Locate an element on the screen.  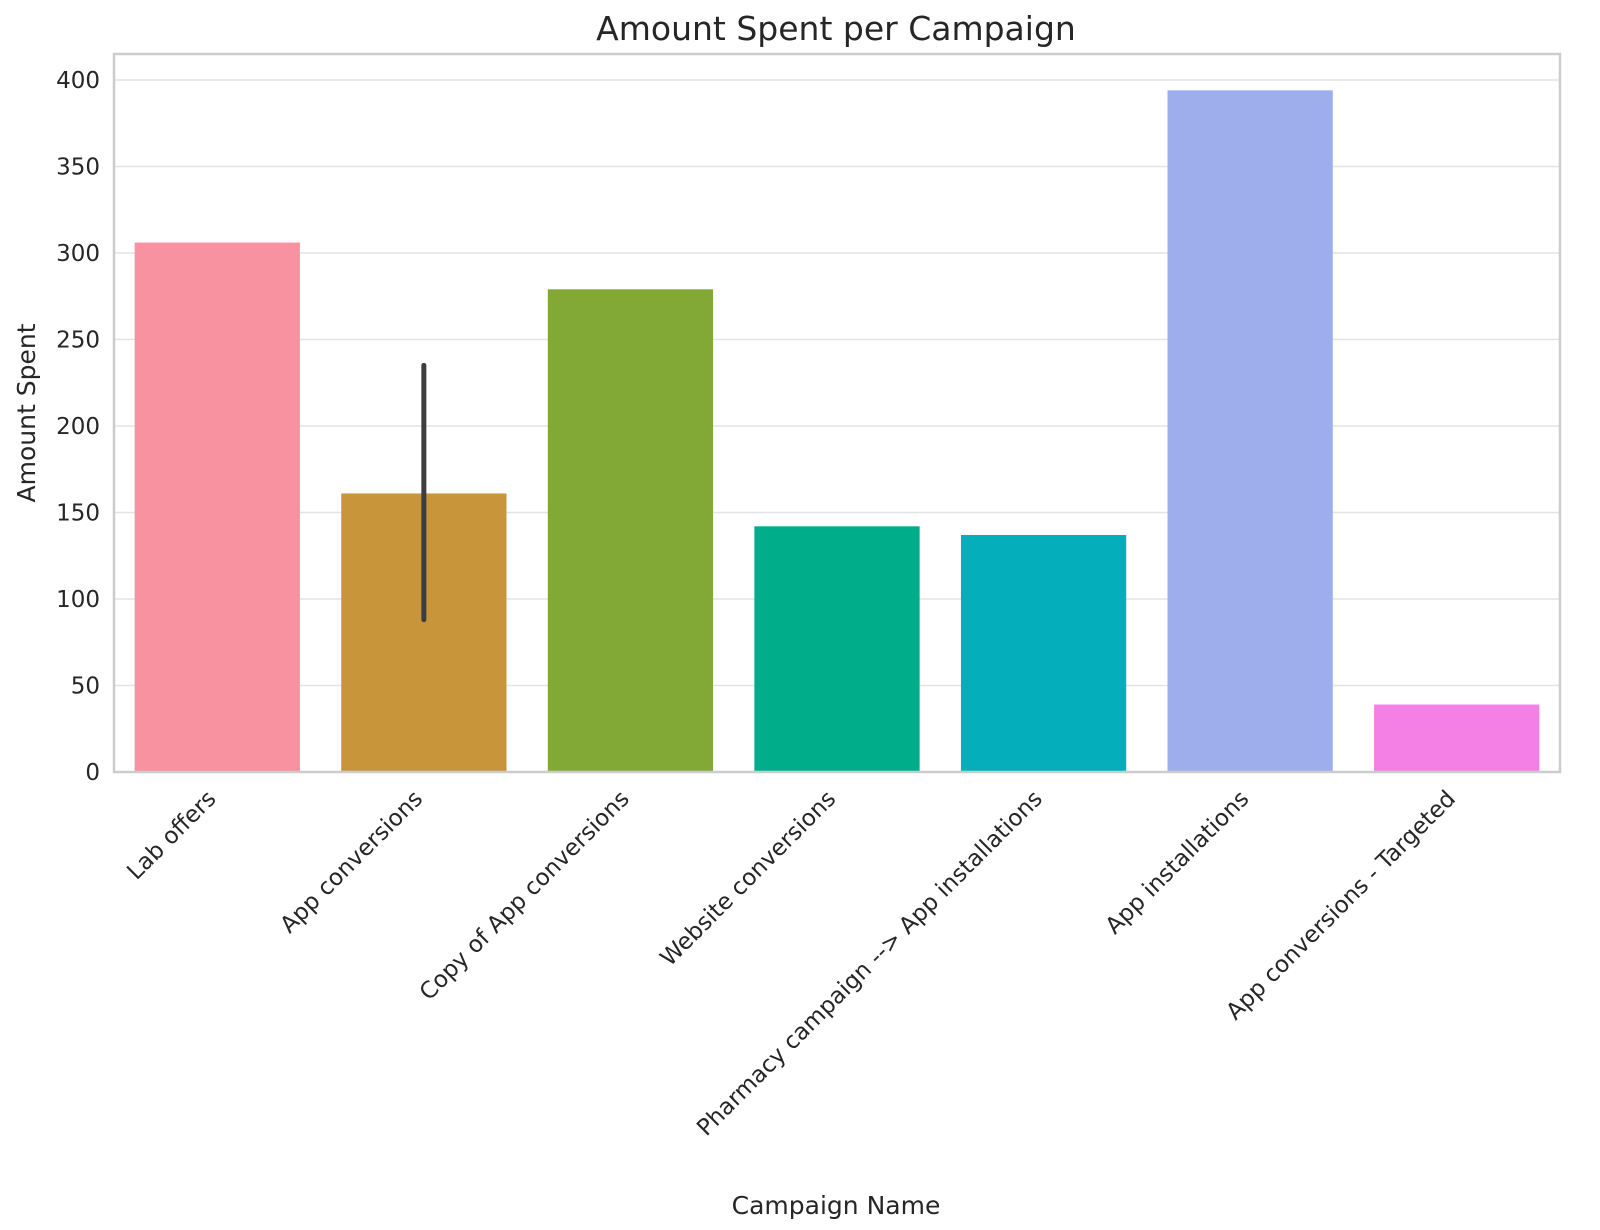
chart-title: Amount Spent per Campaign is located at coordinates (836, 28).